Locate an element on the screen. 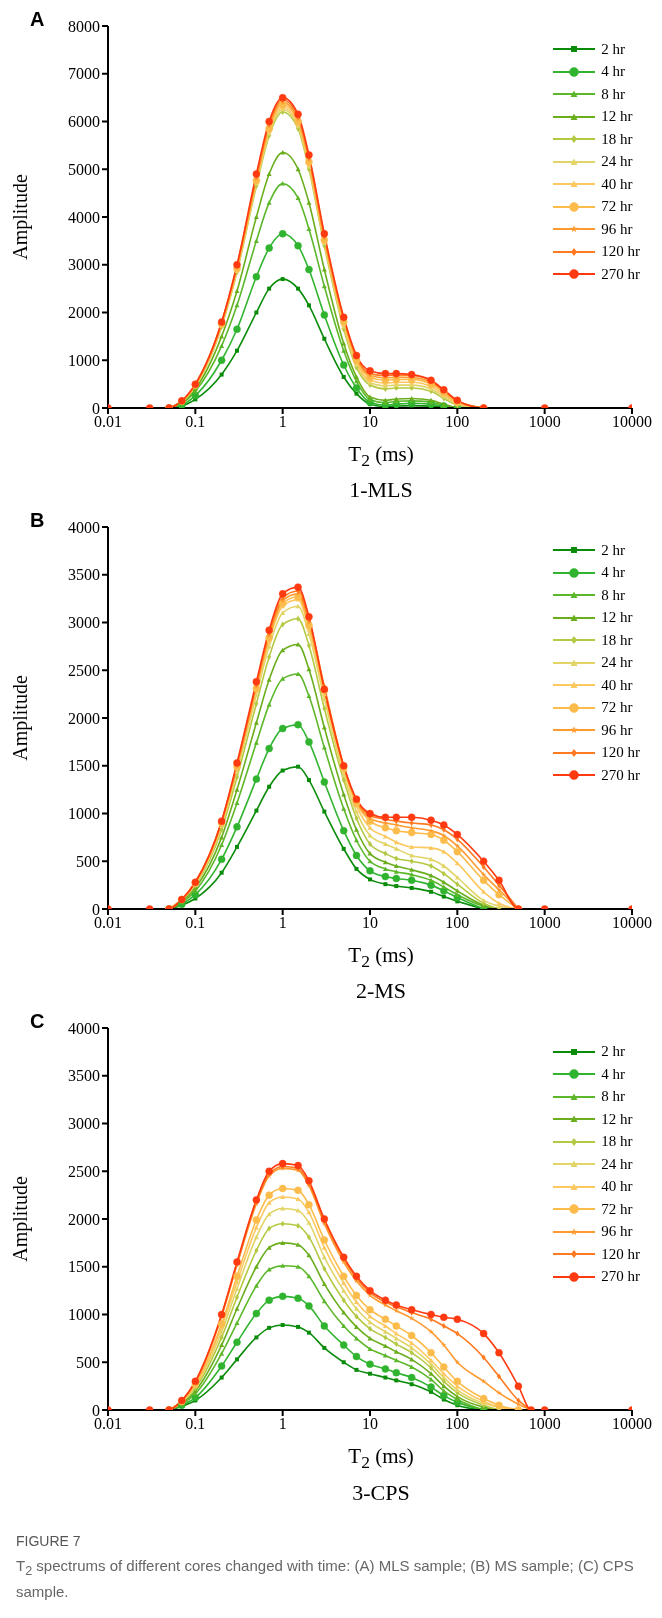 Image resolution: width=662 pixels, height=1618 pixels. chart-title: A is located at coordinates (37, 19).